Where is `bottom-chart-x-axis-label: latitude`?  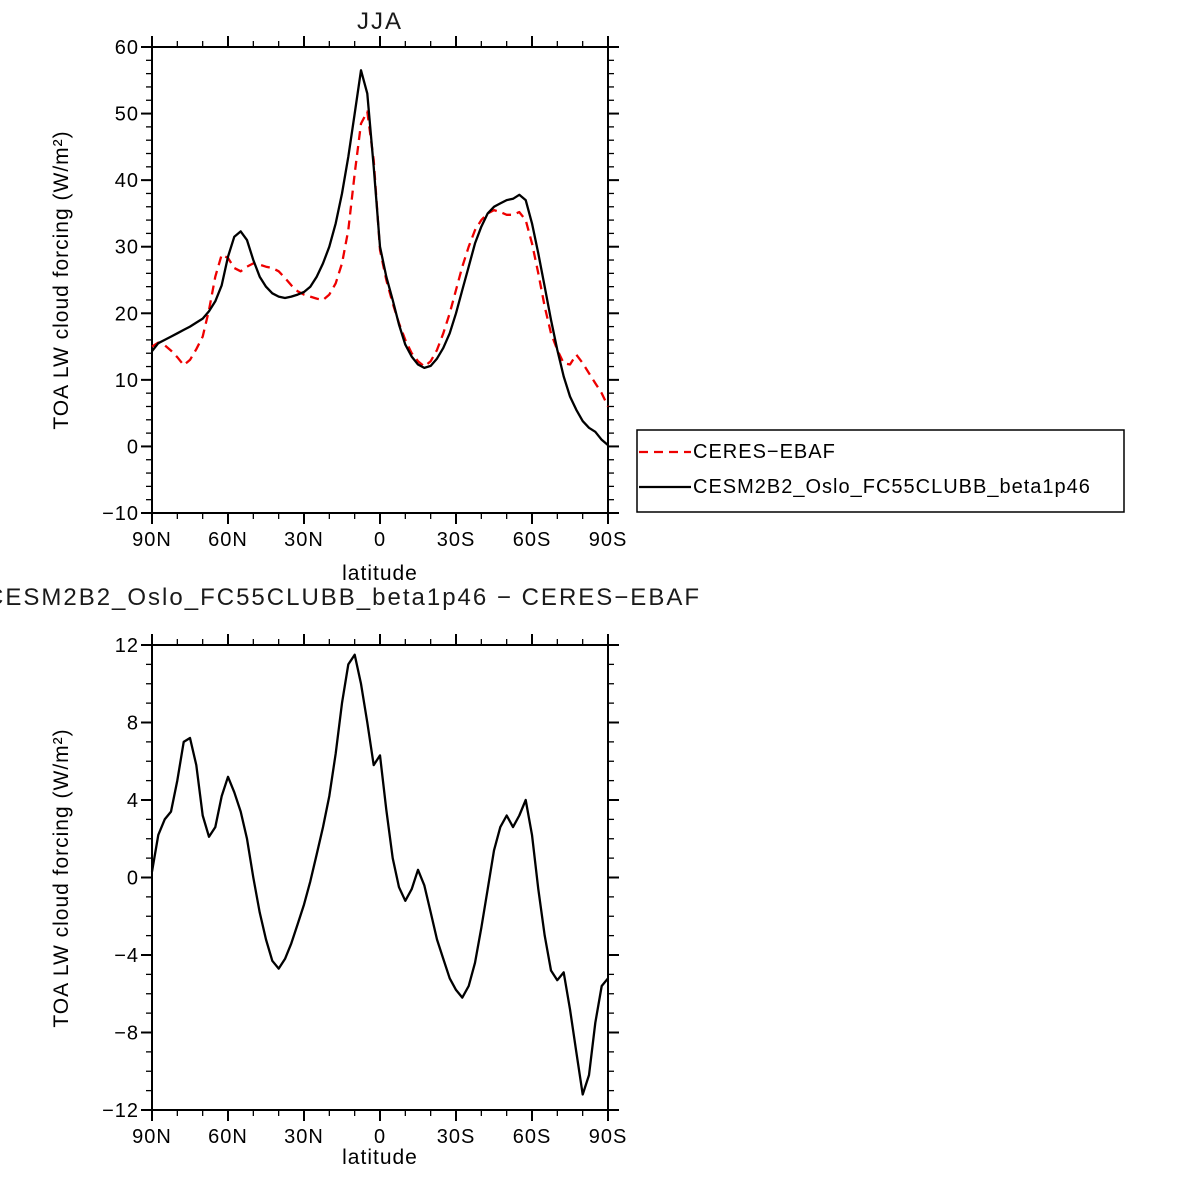
bottom-chart-x-axis-label: latitude is located at coordinates (380, 1157).